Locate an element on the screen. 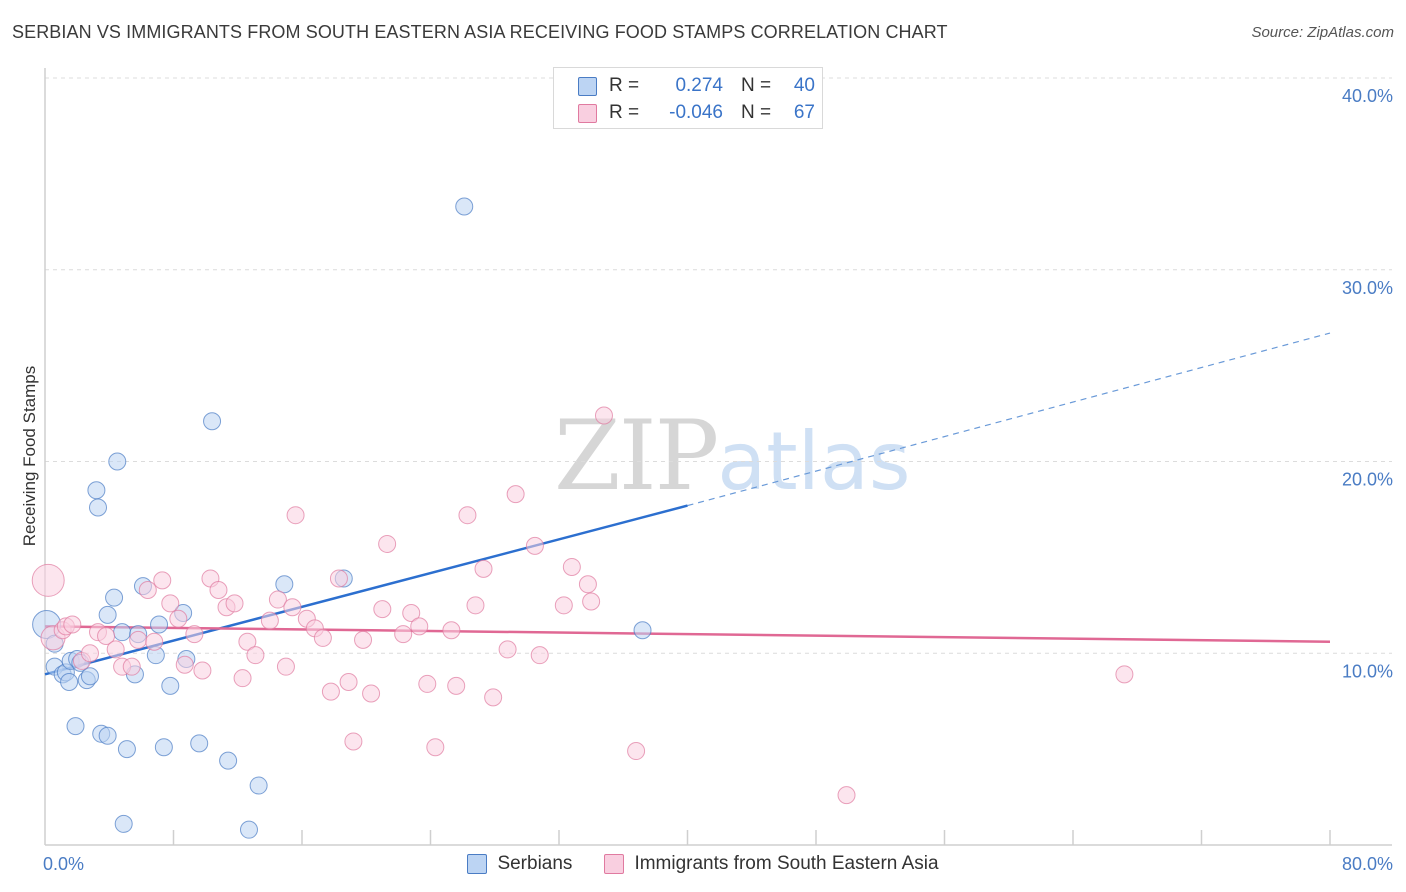 The height and width of the screenshot is (892, 1406). trend-line-extension-serbians is located at coordinates (1009, 419).